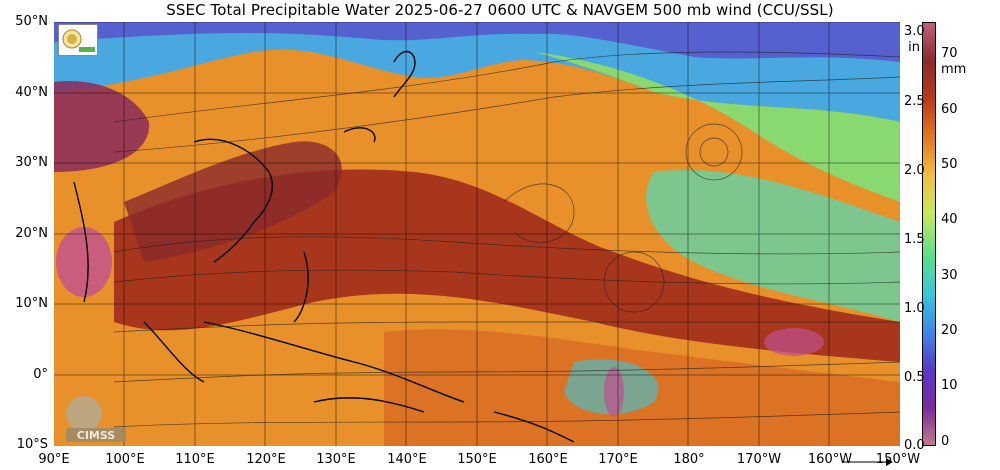  What do you see at coordinates (195, 459) in the screenshot?
I see `lon-label-110e: 110°E` at bounding box center [195, 459].